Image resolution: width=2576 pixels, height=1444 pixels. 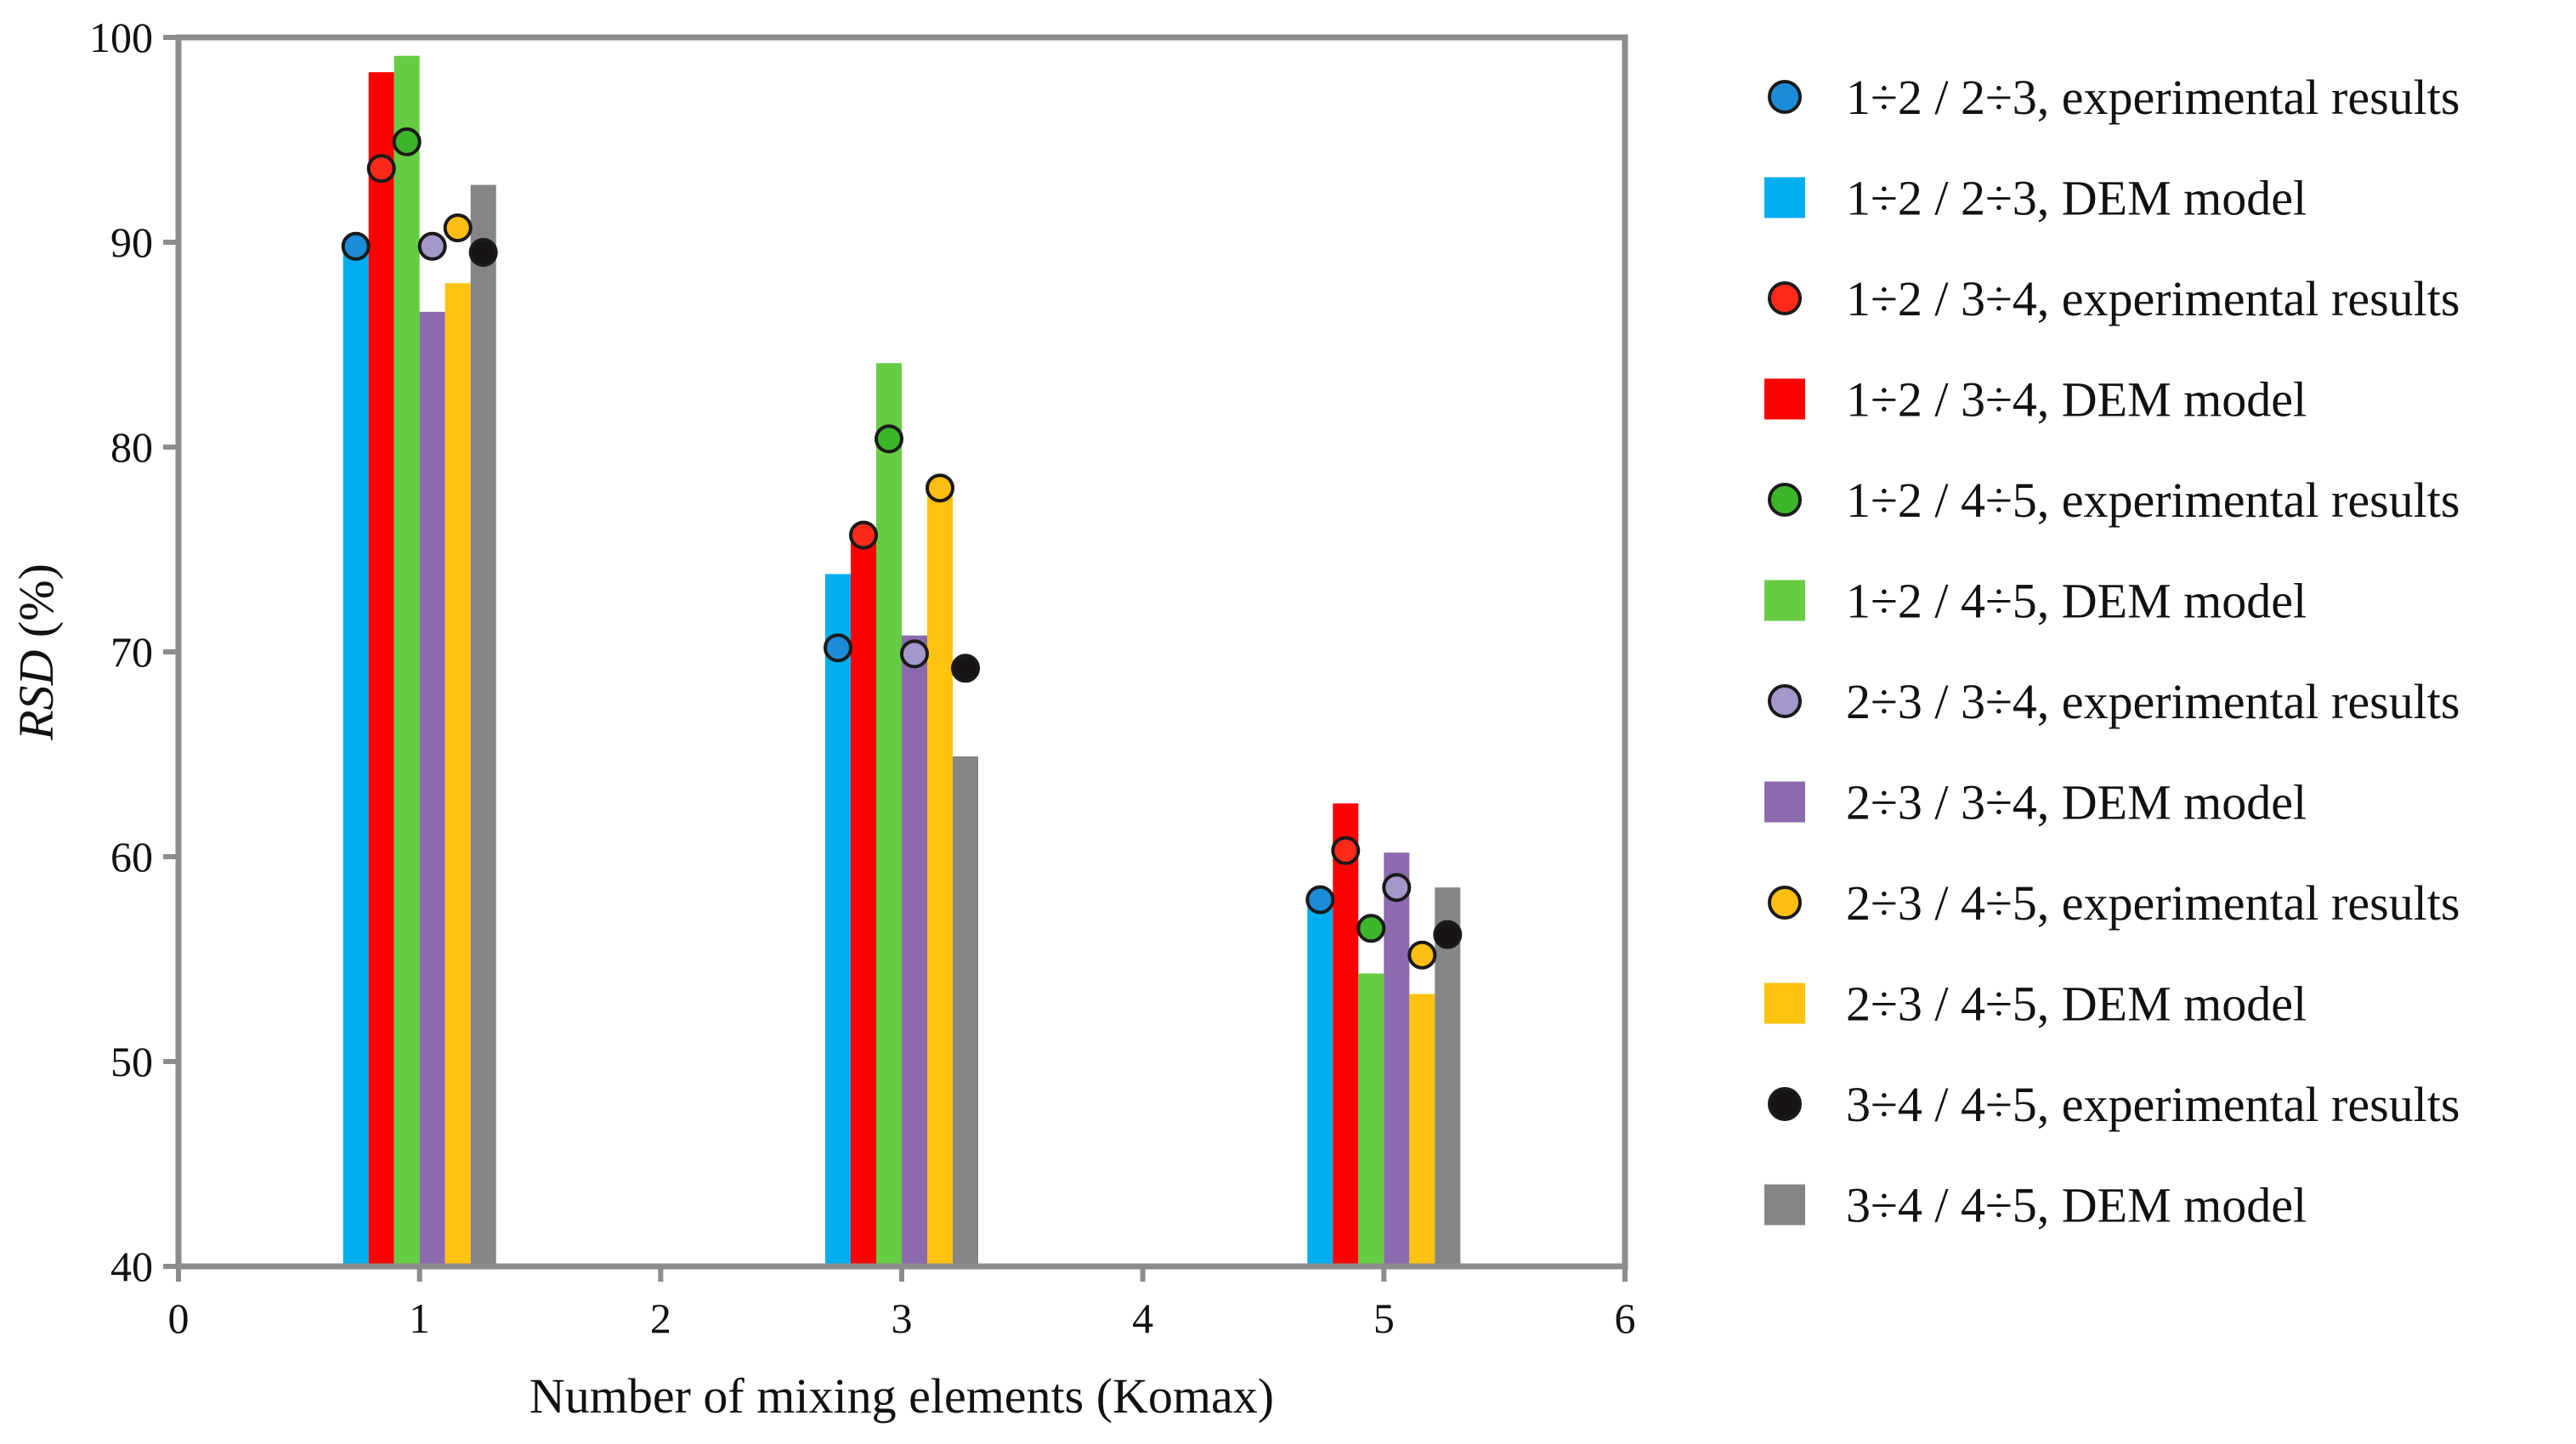 What do you see at coordinates (1625, 1318) in the screenshot?
I see `x-tick-label-6: 6` at bounding box center [1625, 1318].